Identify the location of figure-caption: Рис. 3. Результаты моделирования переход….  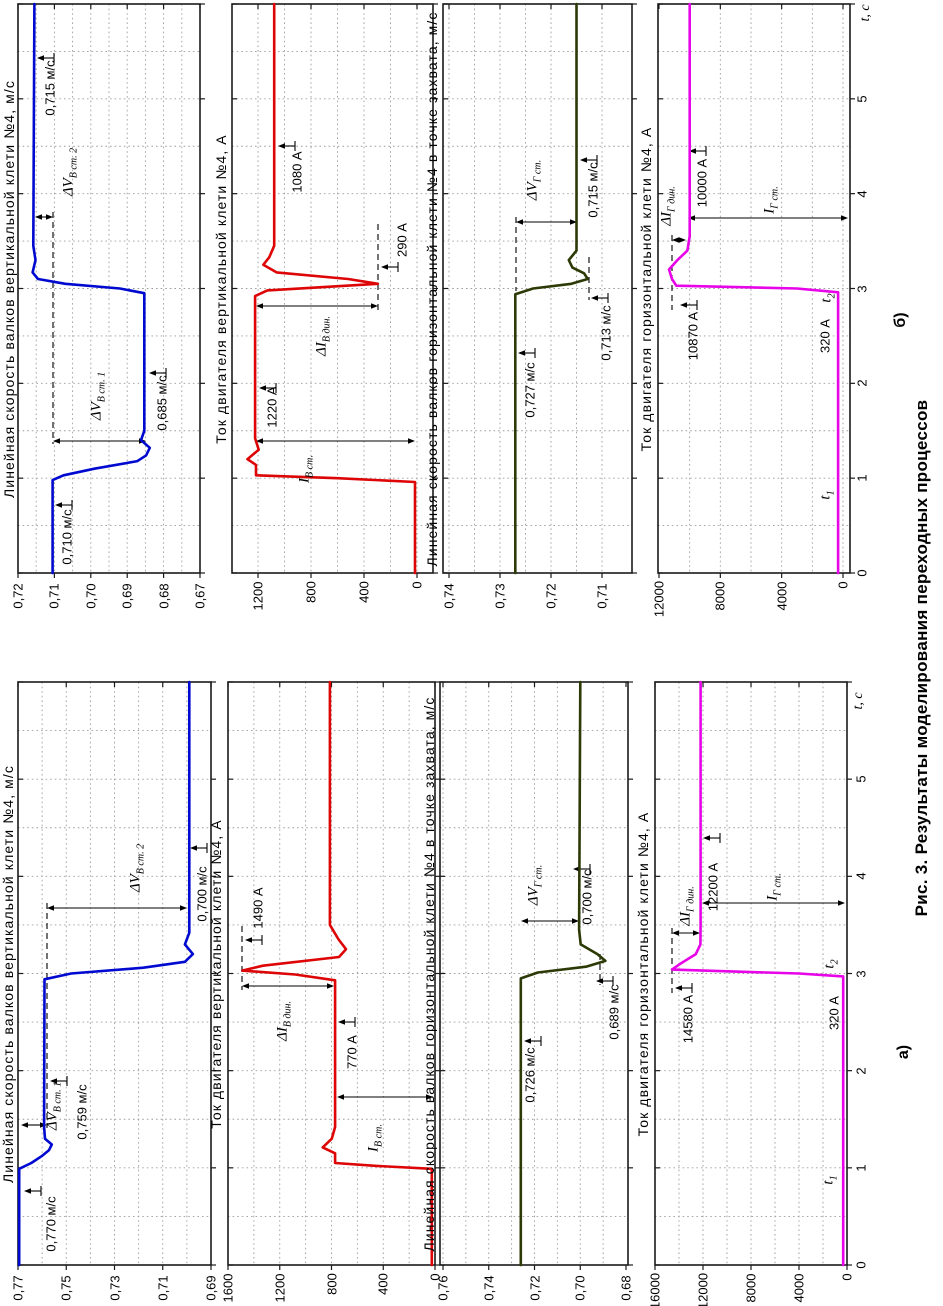
(921, 658).